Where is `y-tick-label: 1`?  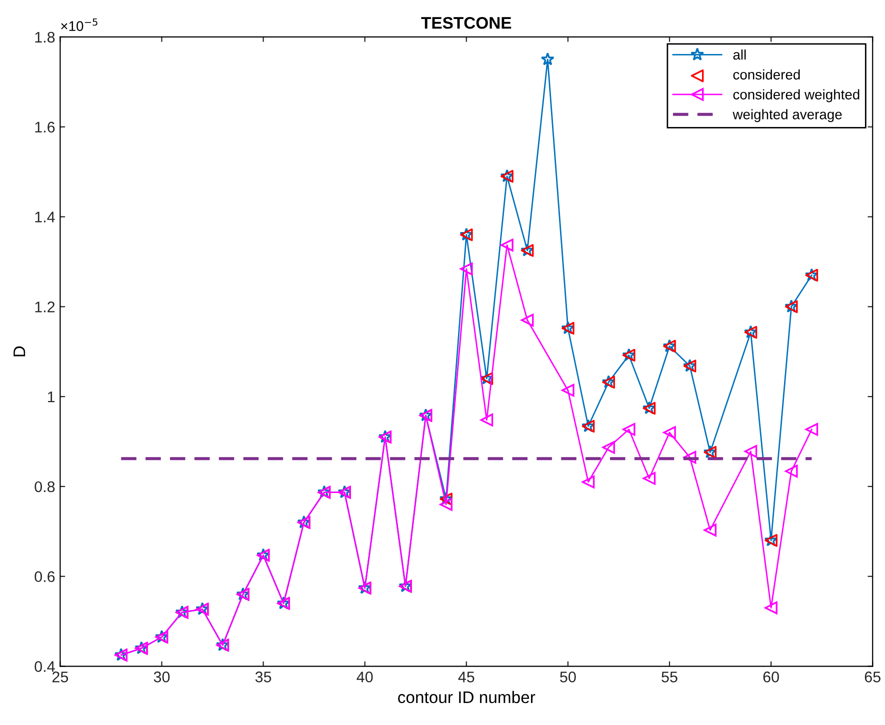 y-tick-label: 1 is located at coordinates (51, 397).